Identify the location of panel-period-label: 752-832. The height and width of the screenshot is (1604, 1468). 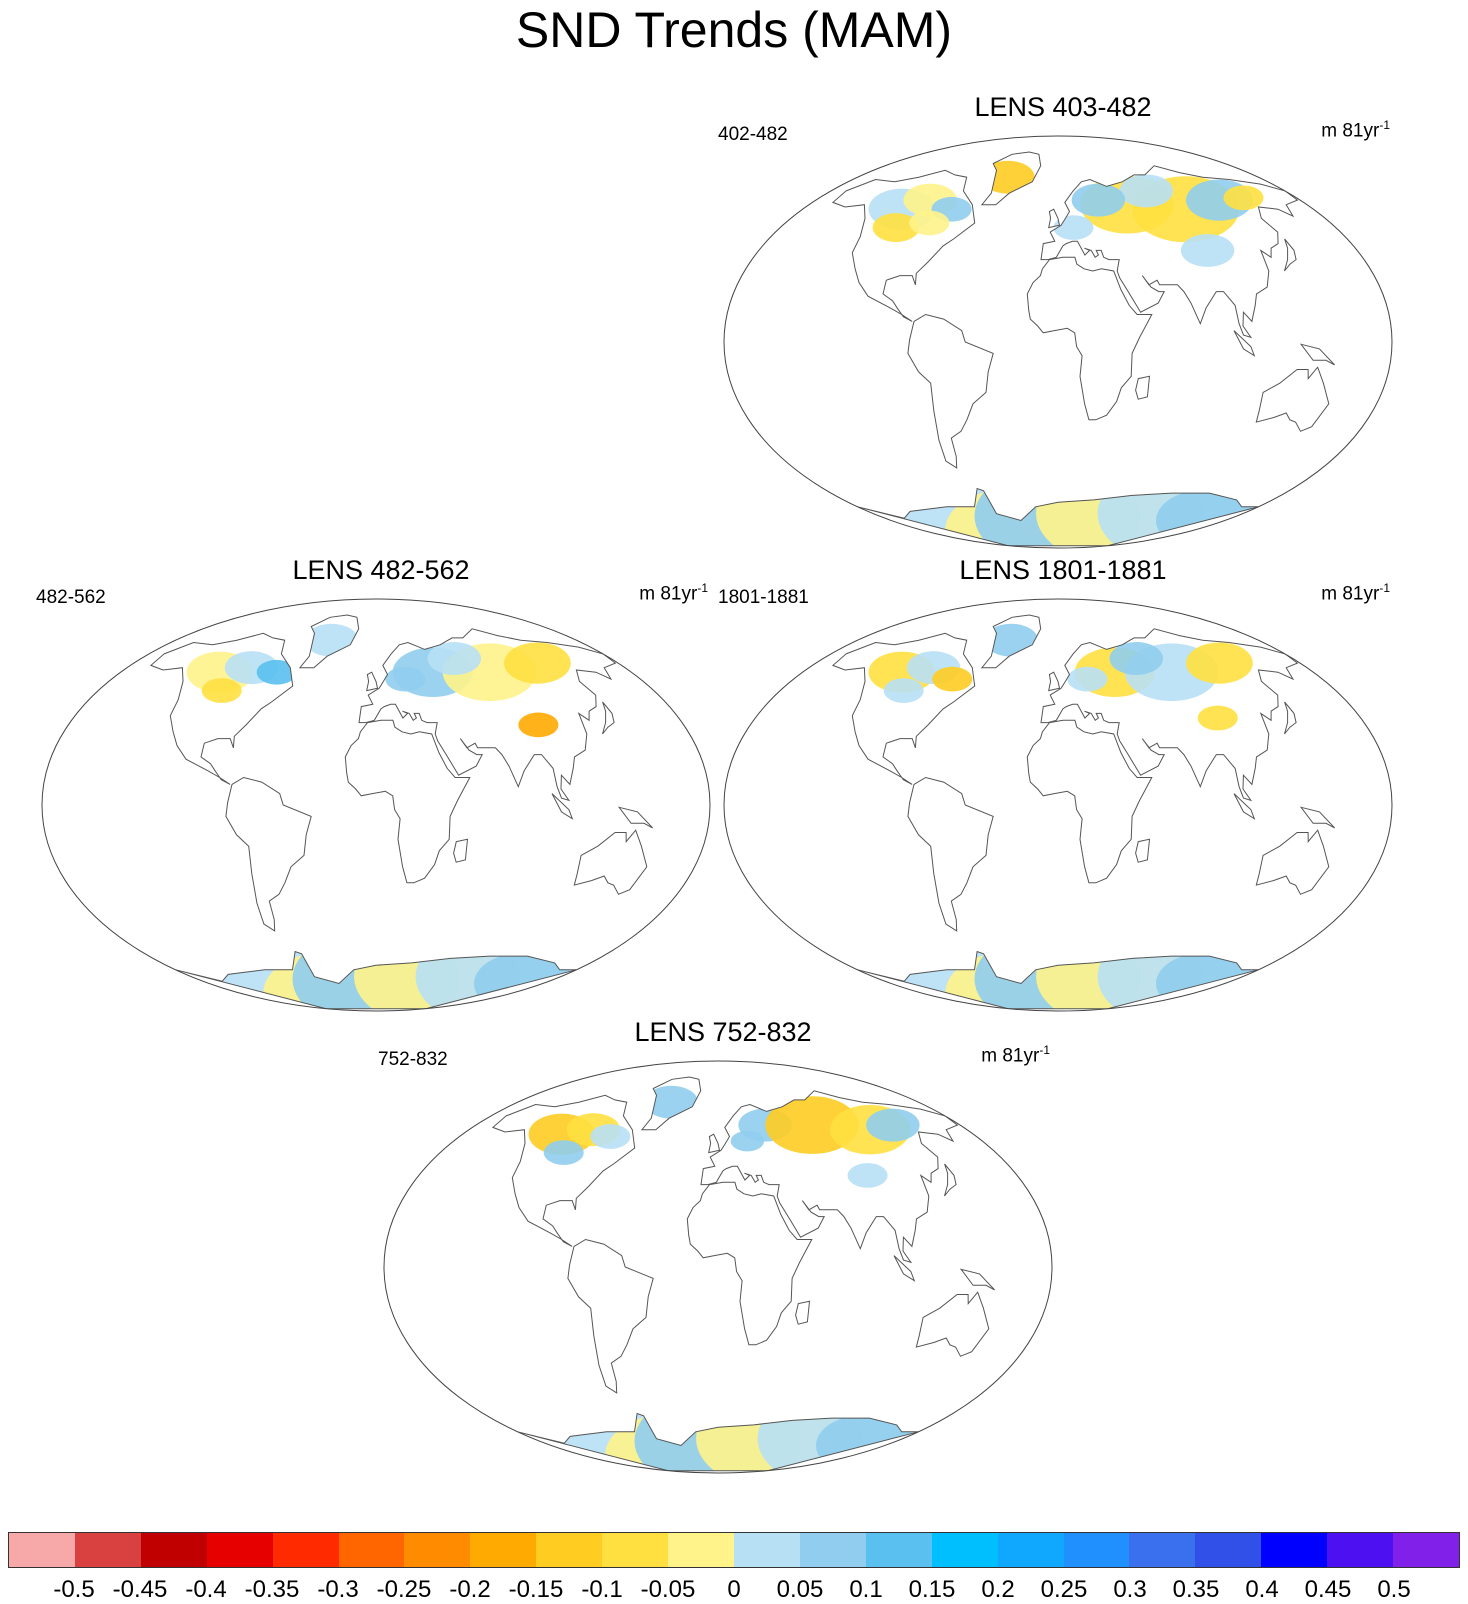
(413, 1059).